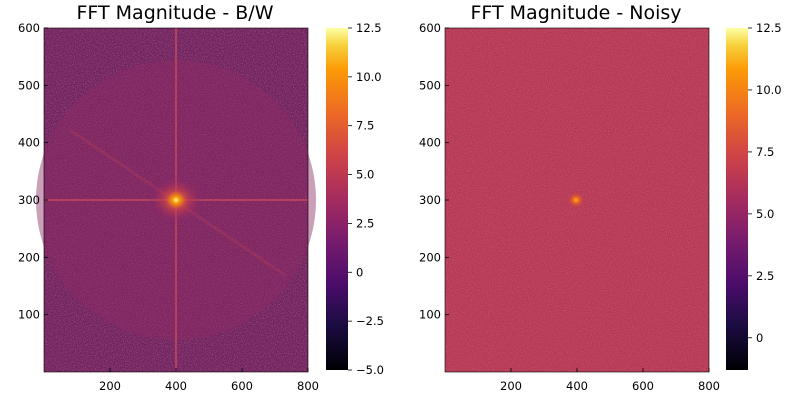 This screenshot has height=400, width=800. I want to click on colorbar: 12.5 10.0 7.5 5.0 2.5 0, so click(754, 195).